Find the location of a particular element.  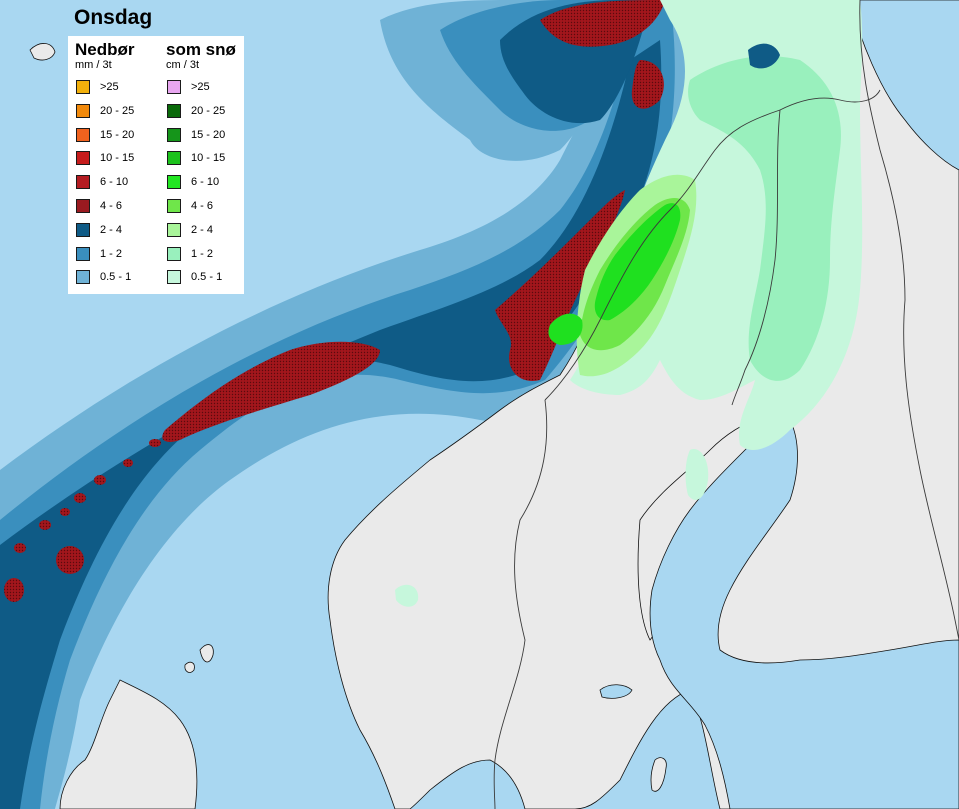

legend-precip-item: 1 - 2 is located at coordinates (117, 257).